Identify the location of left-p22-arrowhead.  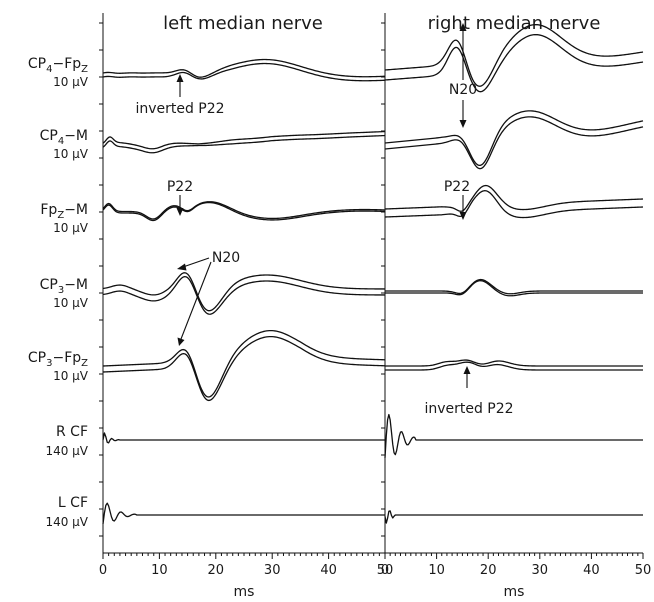
(180, 212).